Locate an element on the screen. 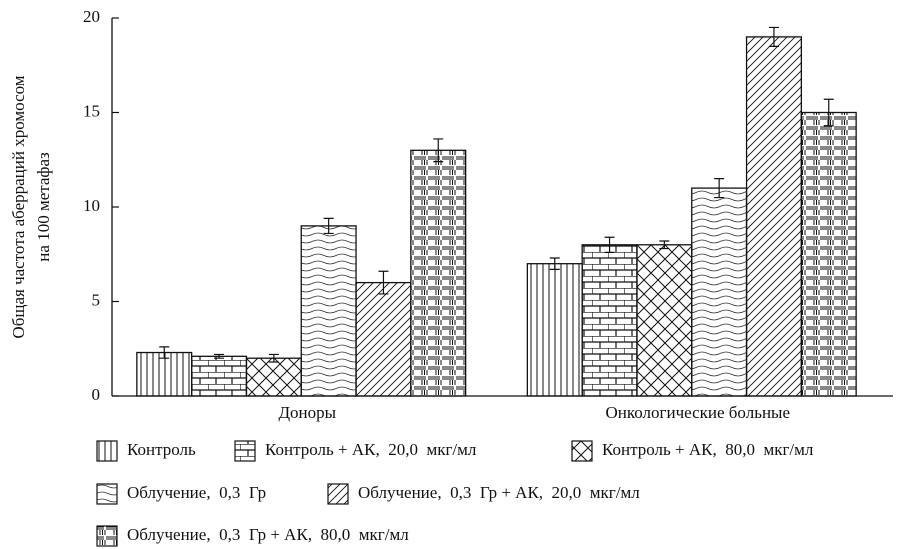 Image resolution: width=903 pixels, height=549 pixels. y-tick-label: 20 is located at coordinates (91, 16).